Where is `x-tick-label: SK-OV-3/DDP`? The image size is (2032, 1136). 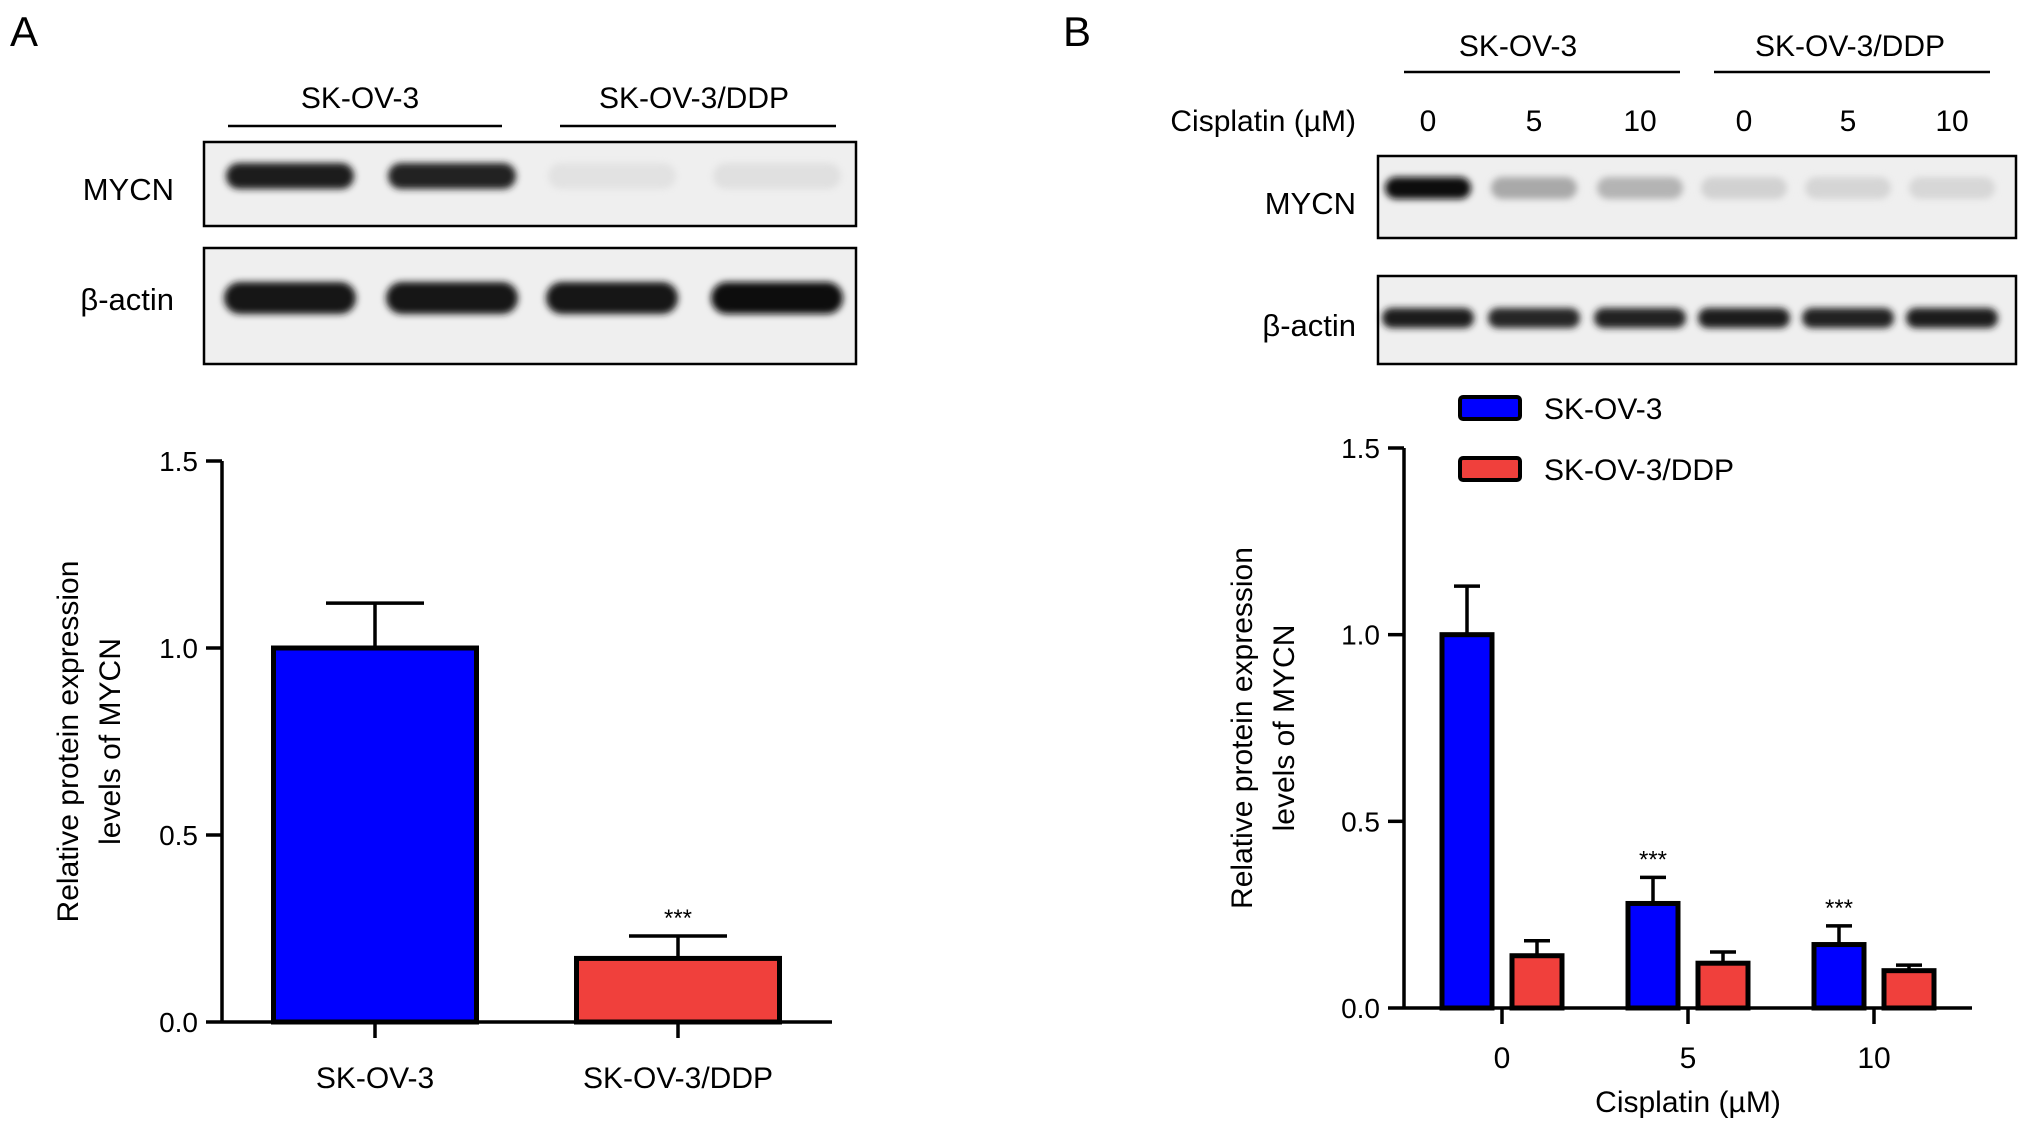
x-tick-label: SK-OV-3/DDP is located at coordinates (678, 1078).